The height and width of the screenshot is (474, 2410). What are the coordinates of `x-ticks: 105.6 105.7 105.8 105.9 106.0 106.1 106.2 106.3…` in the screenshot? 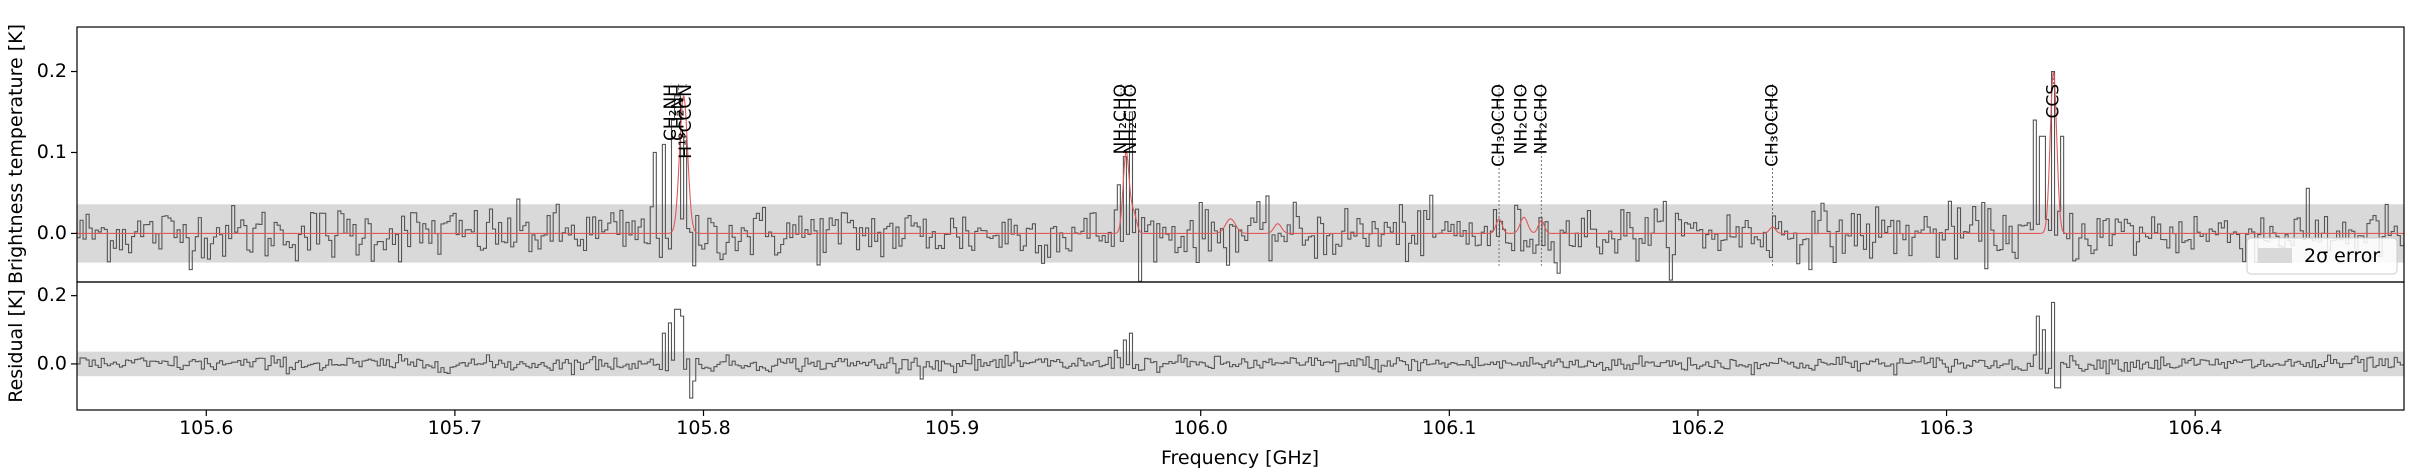 It's located at (1200, 424).